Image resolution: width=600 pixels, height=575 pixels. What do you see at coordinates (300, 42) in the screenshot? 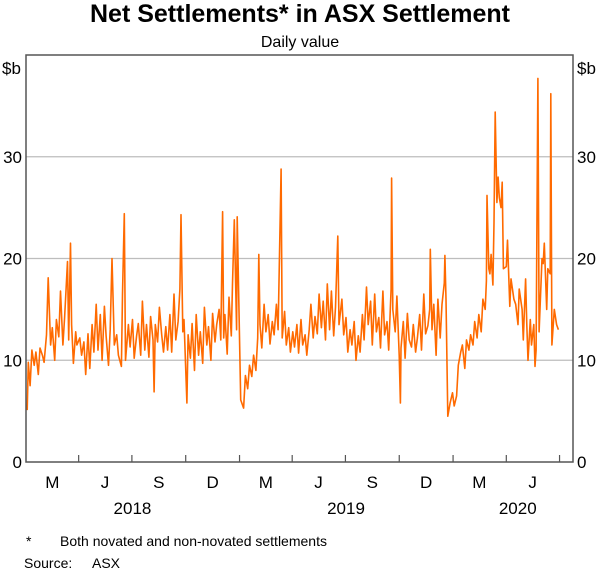
I see `chart-subtitle: Daily value` at bounding box center [300, 42].